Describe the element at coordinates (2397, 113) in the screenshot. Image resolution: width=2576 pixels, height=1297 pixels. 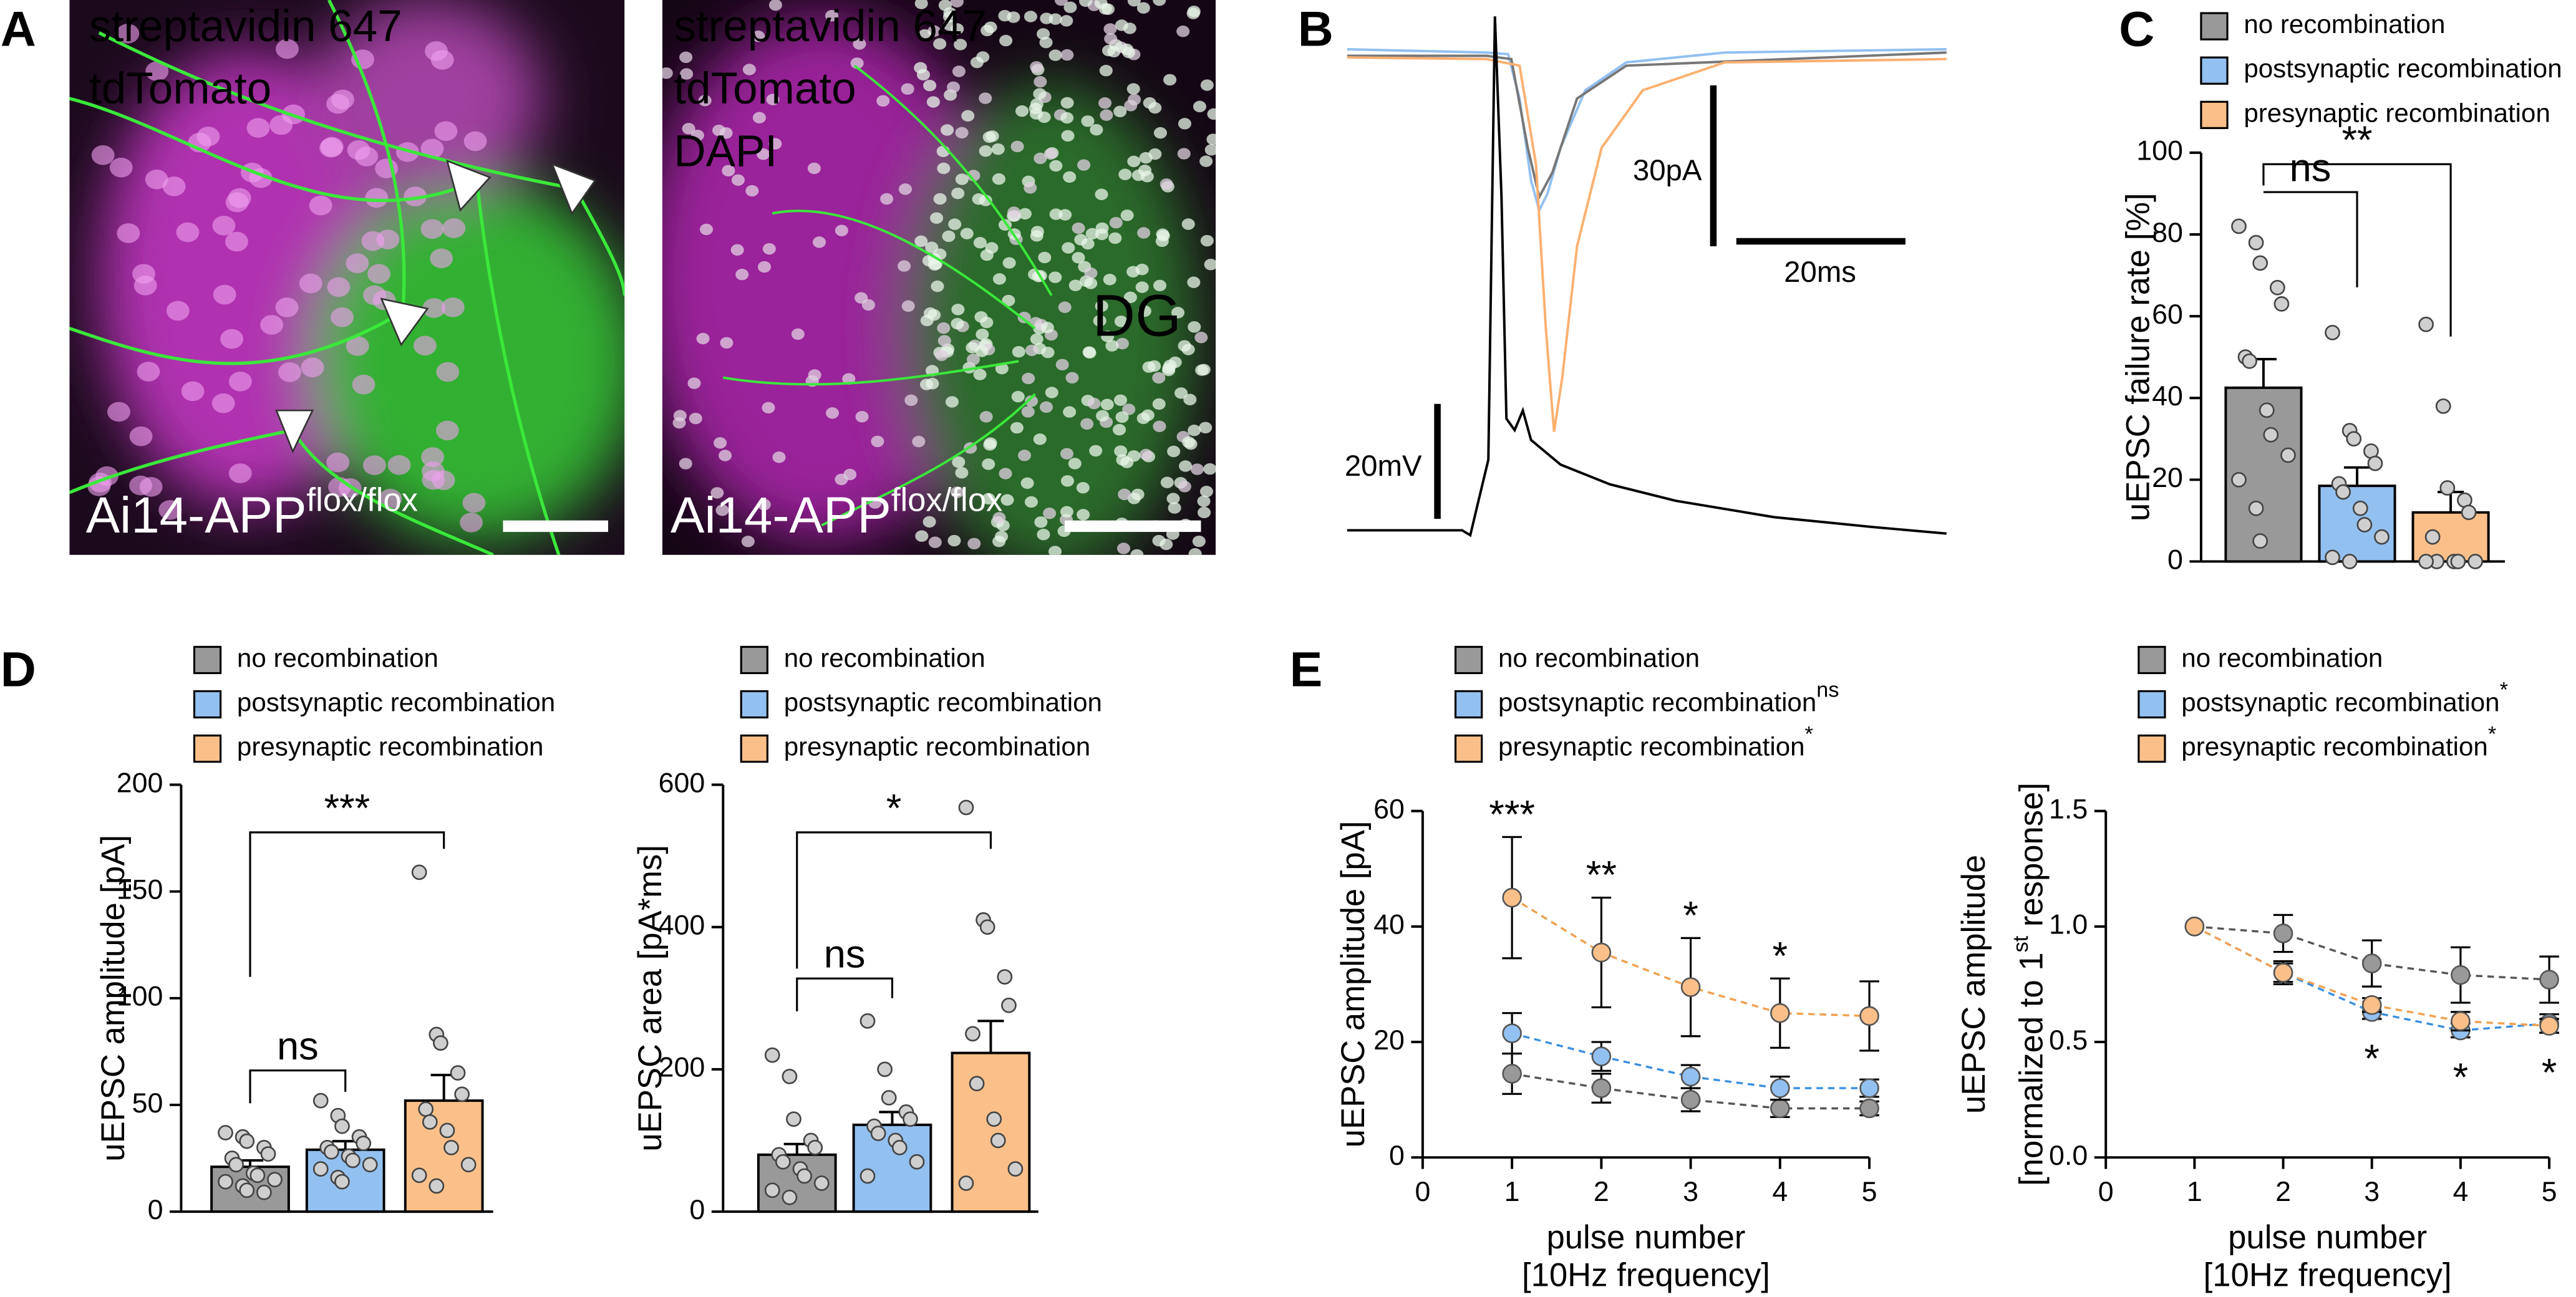
I see `legend-name: presynaptic recombination` at that location.